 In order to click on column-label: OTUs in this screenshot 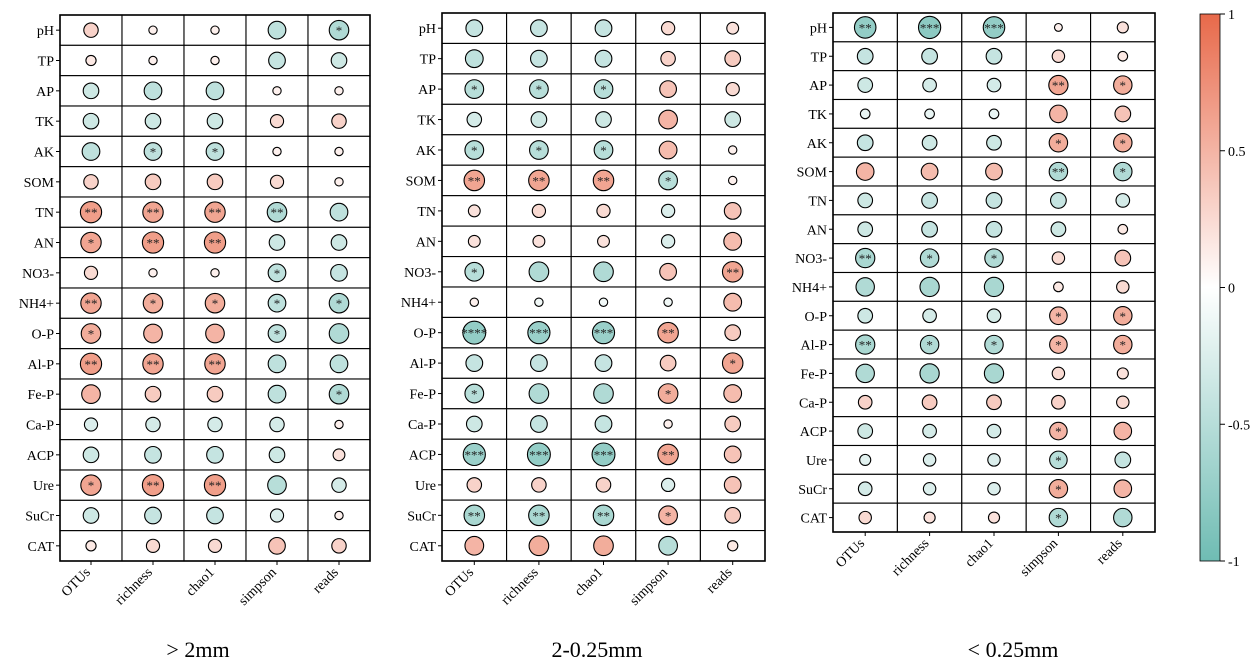, I will do `click(76, 582)`.